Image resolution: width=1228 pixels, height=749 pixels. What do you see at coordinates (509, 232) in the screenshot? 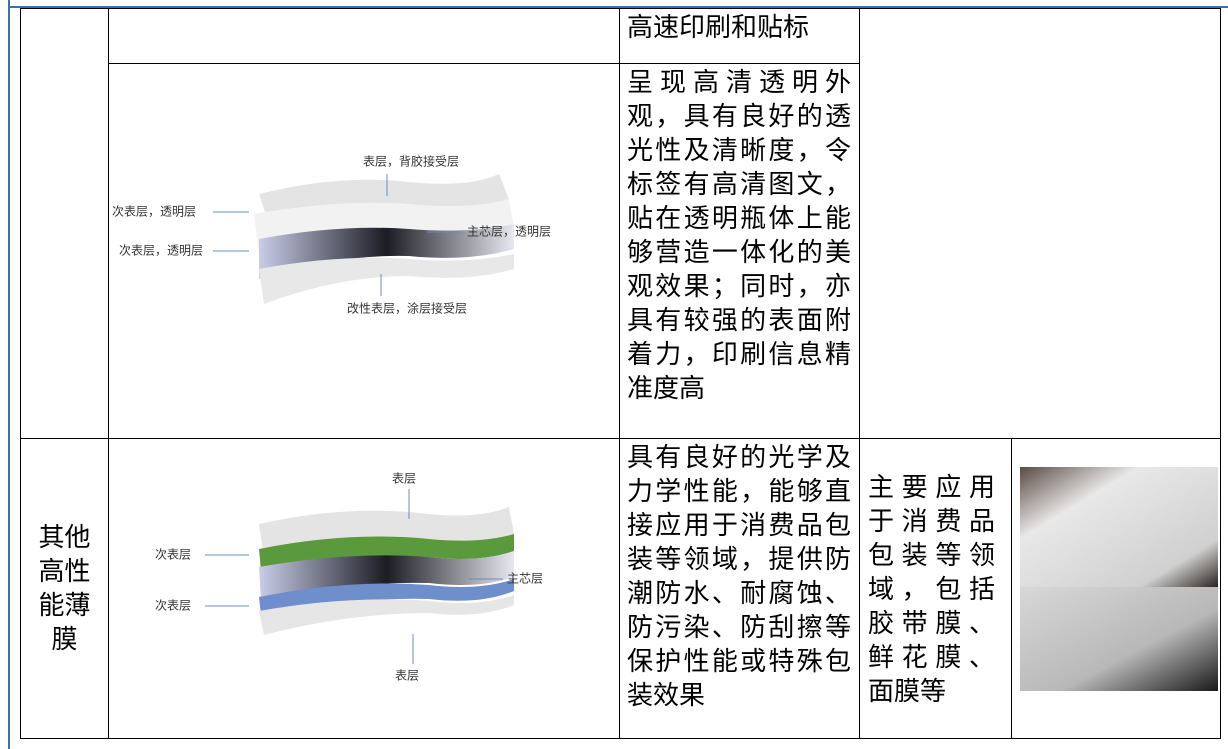
I see `diagram-label: 主芯层，透明层` at bounding box center [509, 232].